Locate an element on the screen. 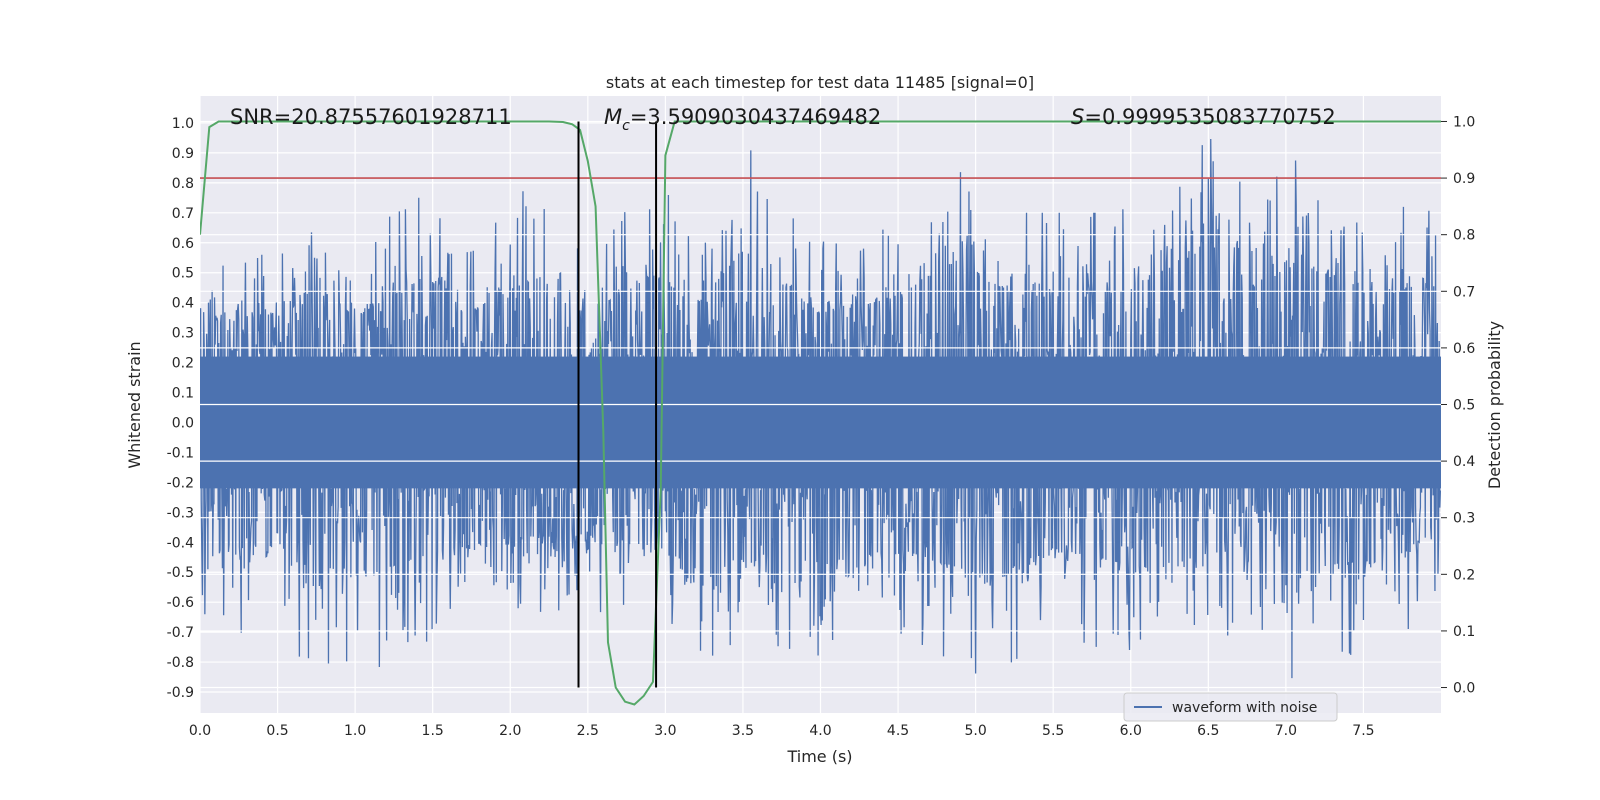 This screenshot has height=800, width=1600. mc-subscript: c is located at coordinates (626, 126).